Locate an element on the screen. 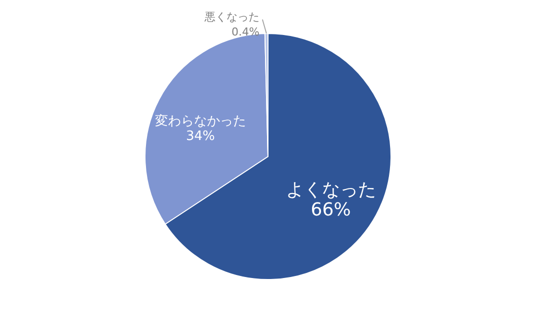  data-label: 0.4% is located at coordinates (246, 32).